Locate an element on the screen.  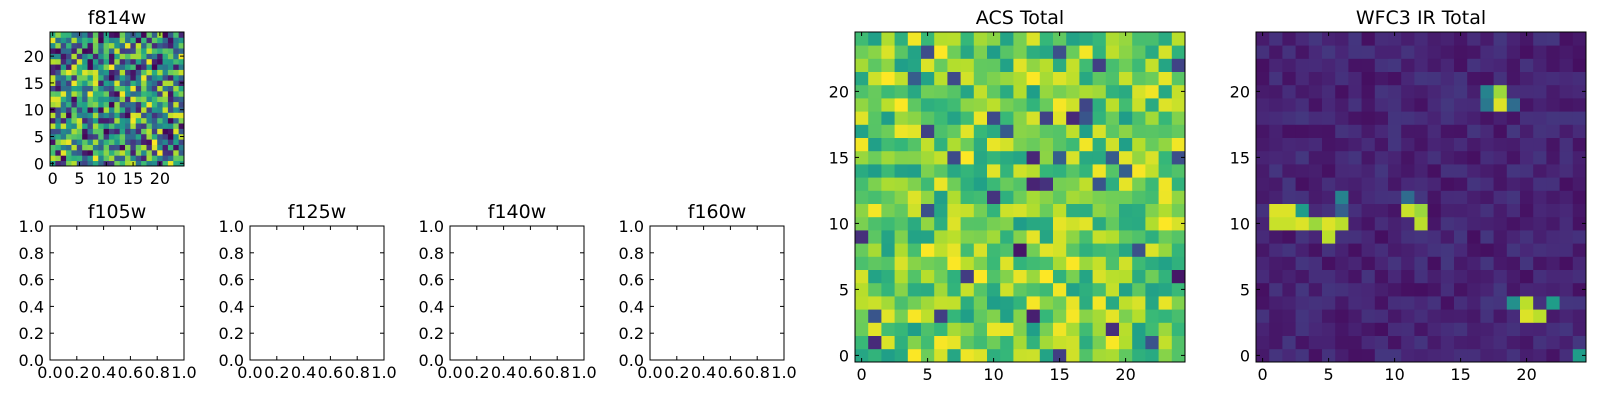
y-tick-label: 20 is located at coordinates (34, 56).